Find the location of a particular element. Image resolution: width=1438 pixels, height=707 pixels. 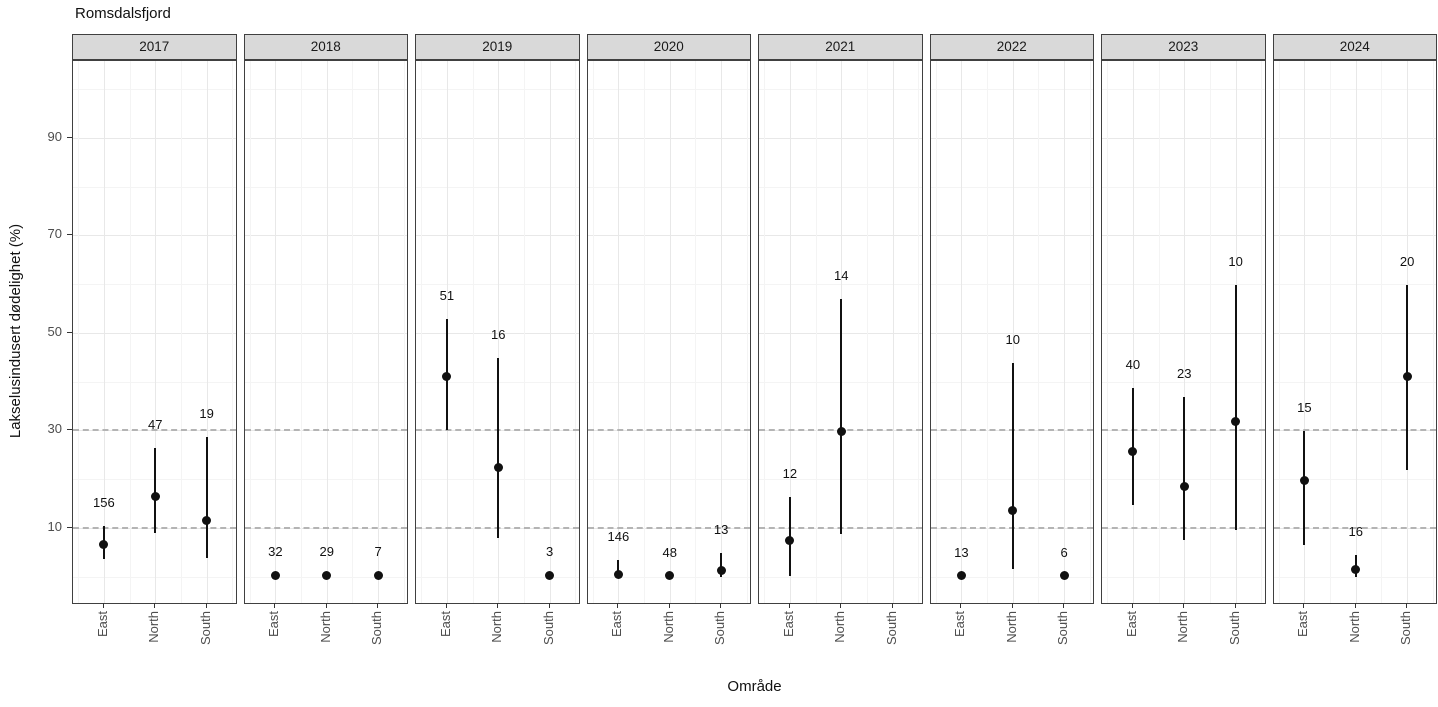

facet-panel: 156 47 19 is located at coordinates (154, 332).